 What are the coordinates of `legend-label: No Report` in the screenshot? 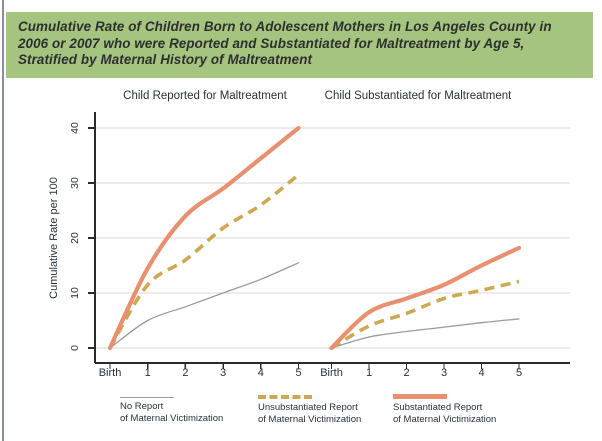 It's located at (142, 406).